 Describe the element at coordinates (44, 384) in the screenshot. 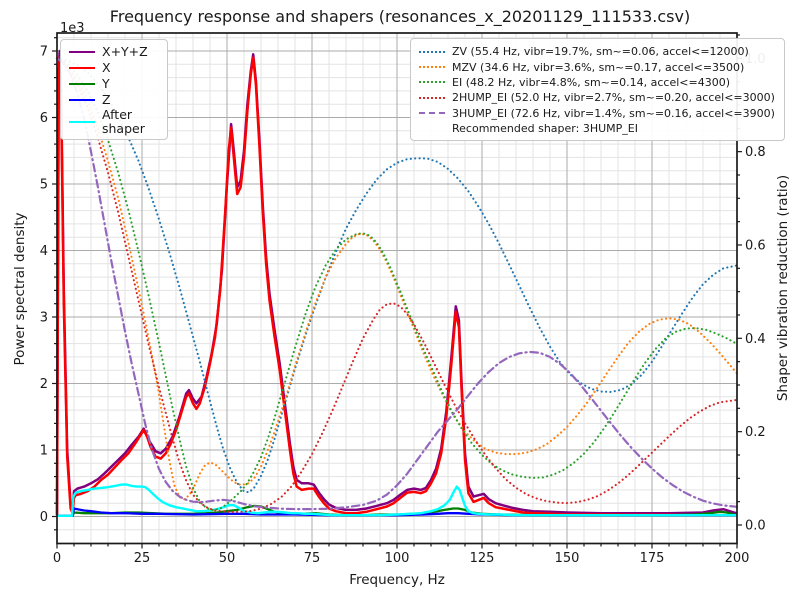

I see `tick-label: 2` at that location.